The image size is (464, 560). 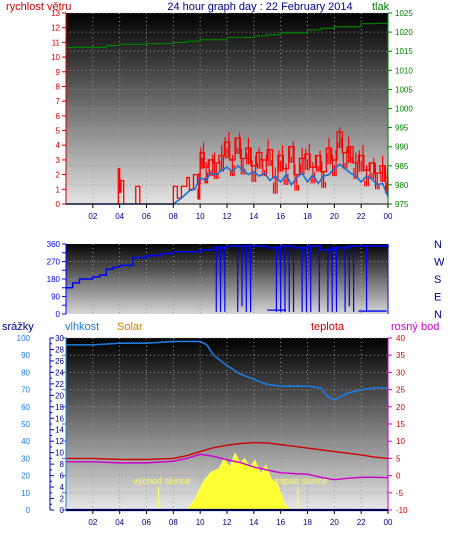 I want to click on humidity-tick-label: 70, so click(x=25, y=390).